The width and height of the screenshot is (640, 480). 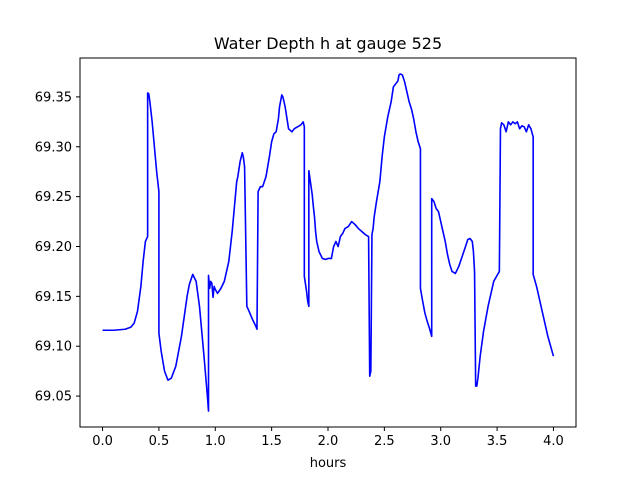 I want to click on y-axis: 69.05 69.10 69.15 69.20 69.25 69.30 69.35, so click(x=57, y=247).